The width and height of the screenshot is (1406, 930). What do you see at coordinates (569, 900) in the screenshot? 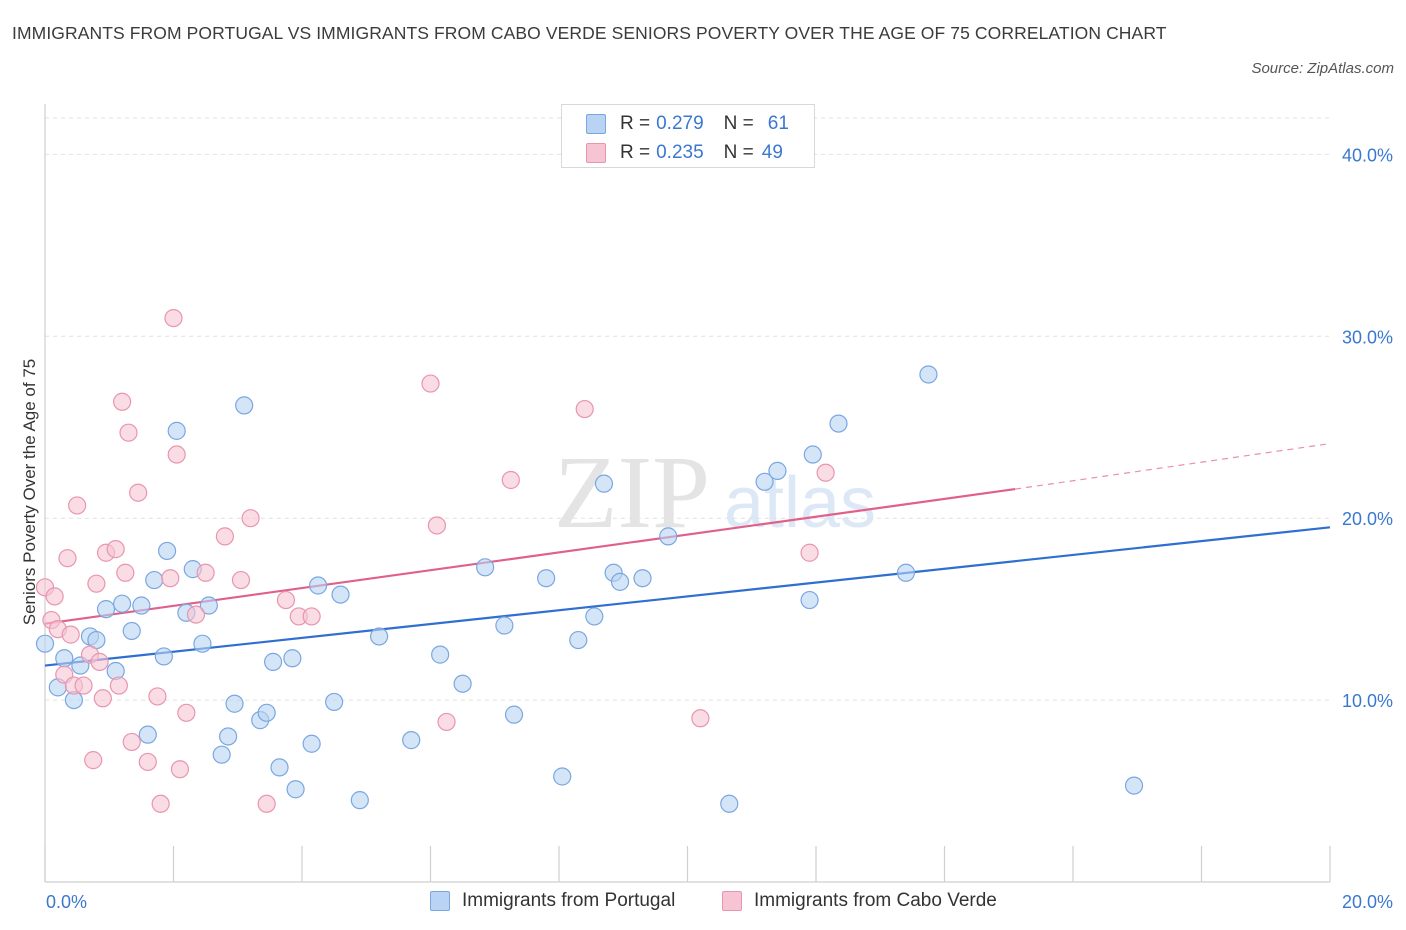
I see `legend-label-portugal: Immigrants from Portugal` at bounding box center [569, 900].